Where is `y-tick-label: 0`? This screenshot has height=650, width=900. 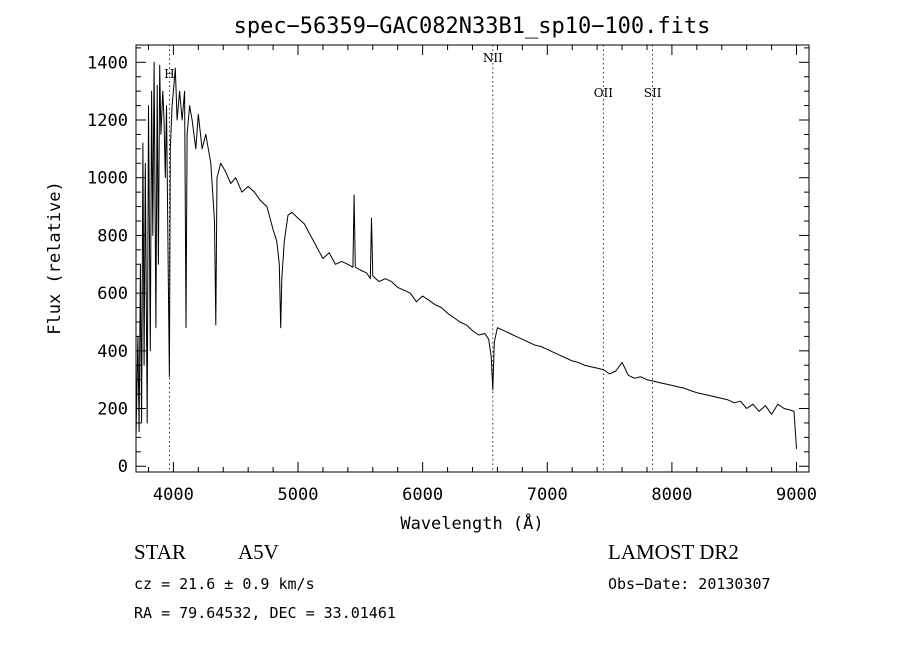
y-tick-label: 0 is located at coordinates (123, 467).